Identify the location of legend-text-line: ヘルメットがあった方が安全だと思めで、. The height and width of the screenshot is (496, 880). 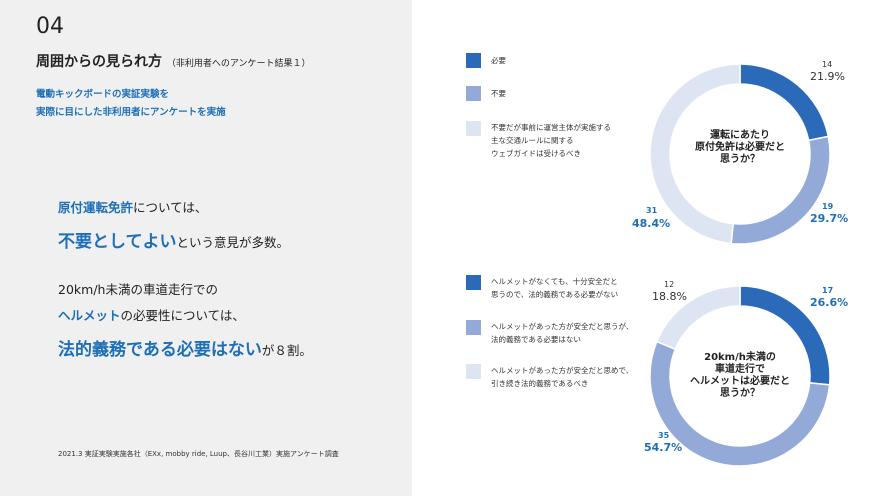
(562, 370).